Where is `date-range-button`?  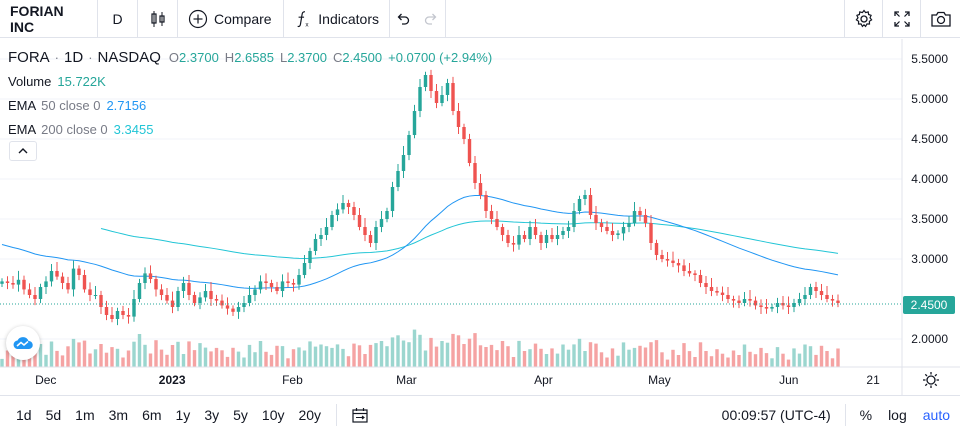 date-range-button is located at coordinates (360, 415).